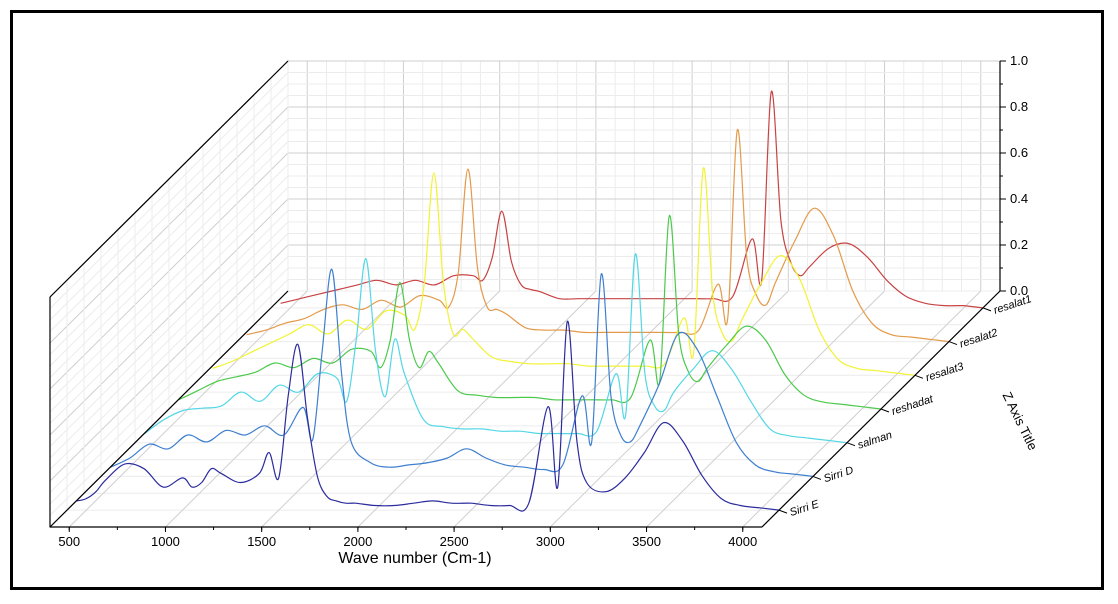 Image resolution: width=1118 pixels, height=604 pixels. I want to click on y-tick-label: 1.0, so click(1019, 60).